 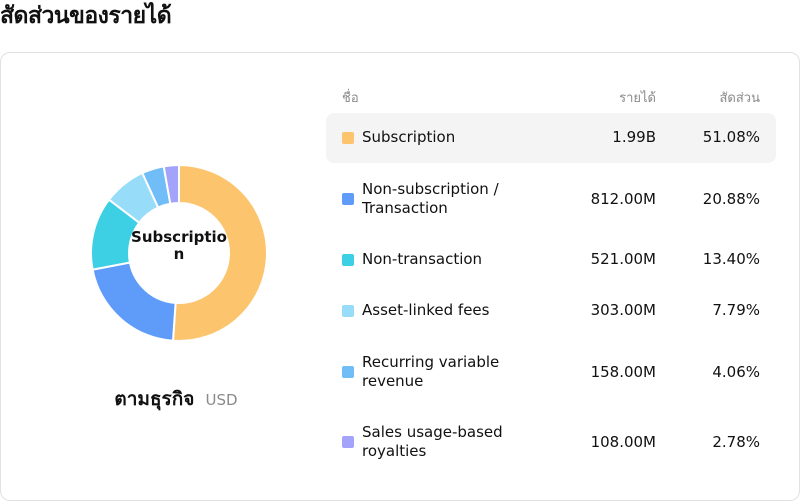 What do you see at coordinates (422, 259) in the screenshot?
I see `legend-name: Non-transaction` at bounding box center [422, 259].